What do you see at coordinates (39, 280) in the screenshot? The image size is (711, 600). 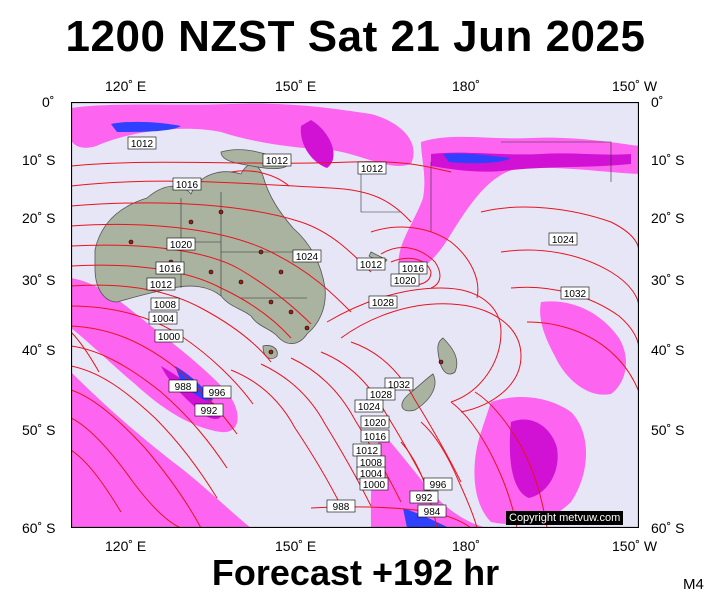 I see `left-axis-label: 30˚ S` at bounding box center [39, 280].